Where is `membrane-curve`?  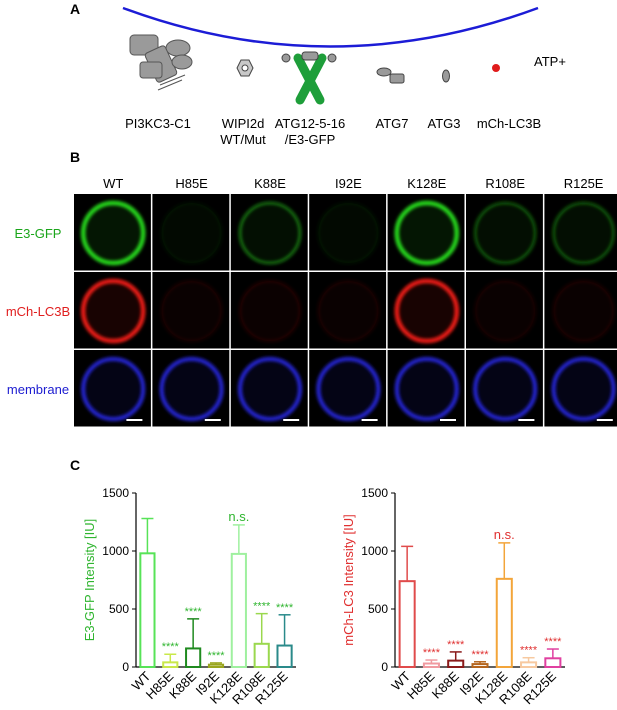 membrane-curve is located at coordinates (330, 27).